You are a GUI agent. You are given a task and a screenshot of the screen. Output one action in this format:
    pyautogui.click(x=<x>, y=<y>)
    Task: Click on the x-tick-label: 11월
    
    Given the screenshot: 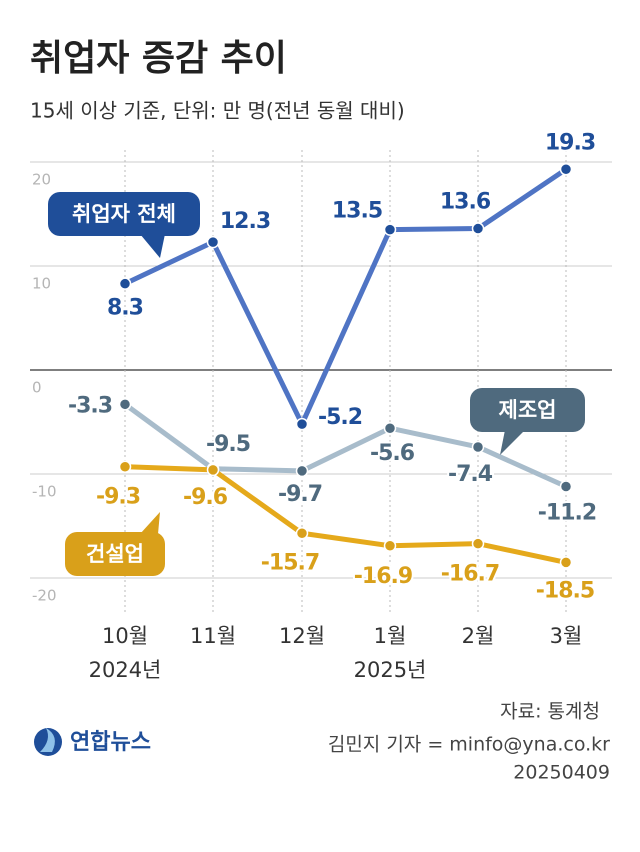 What is the action you would take?
    pyautogui.click(x=213, y=636)
    